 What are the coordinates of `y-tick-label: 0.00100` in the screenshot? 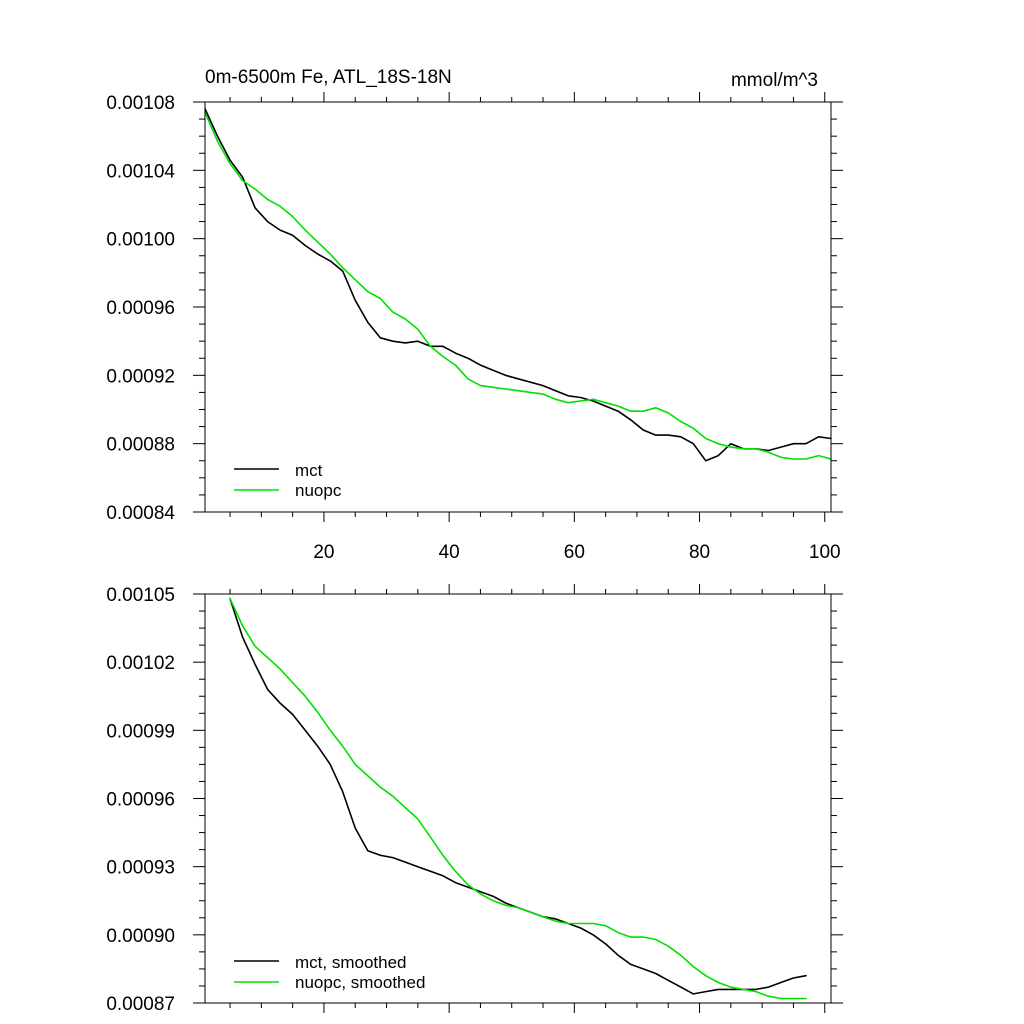 It's located at (140, 240).